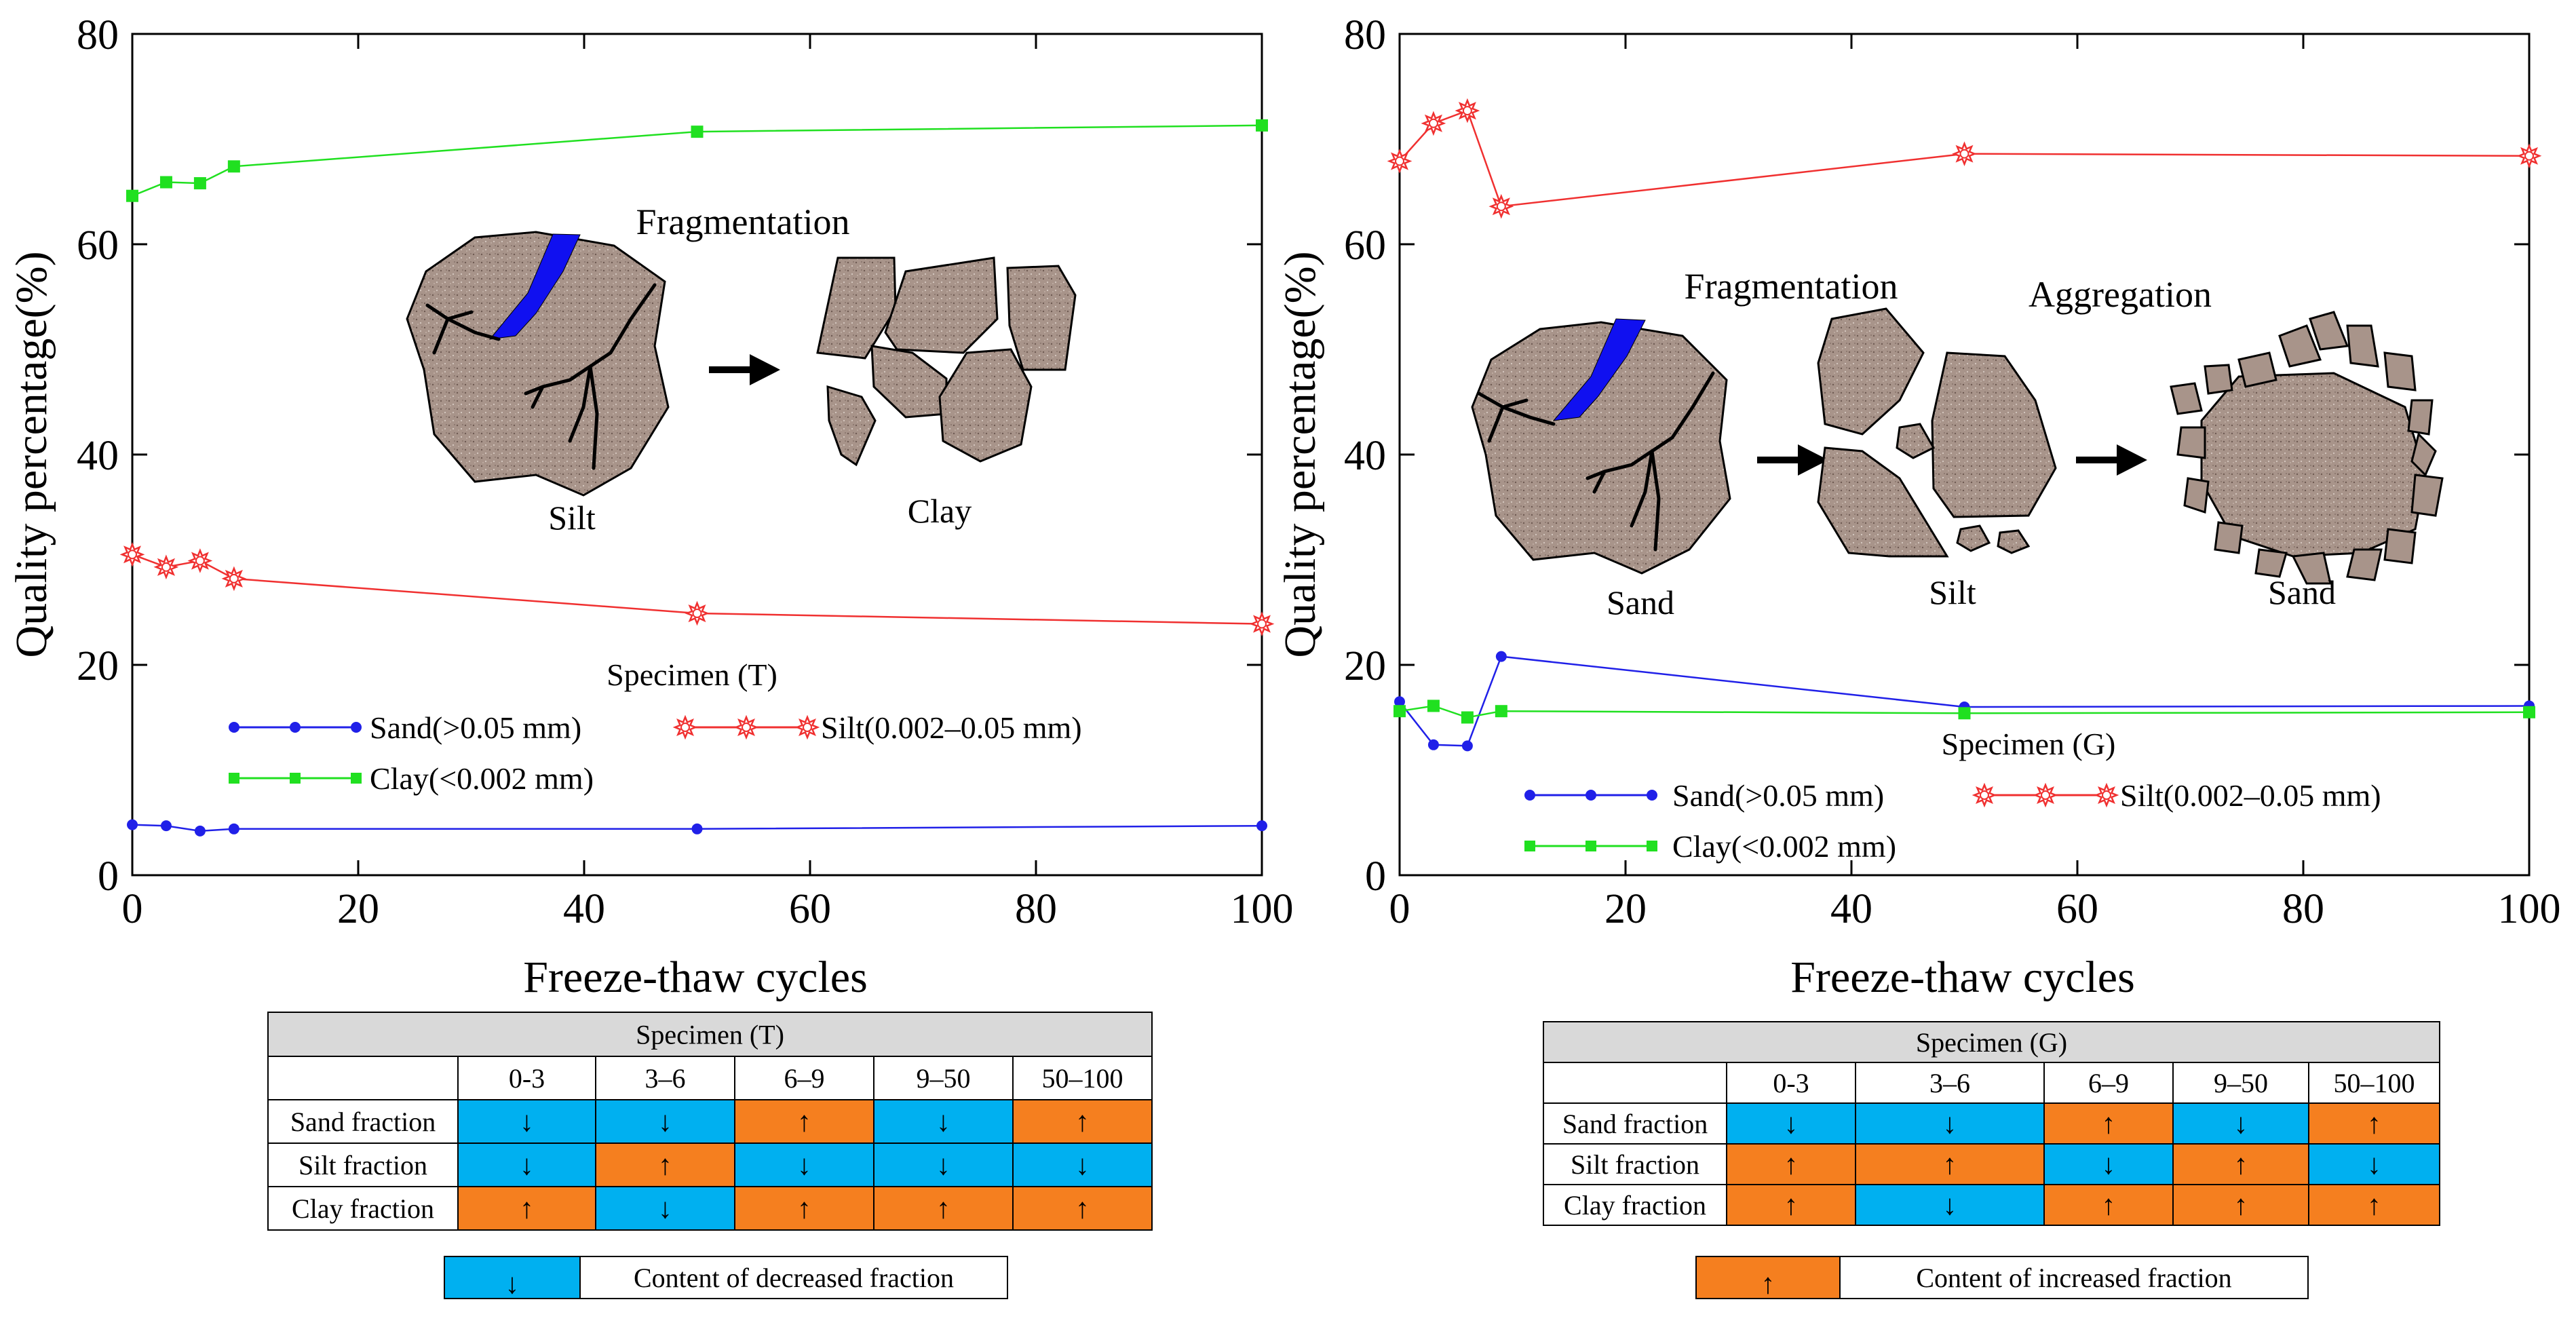  I want to click on table-row-label-cell, so click(1635, 1164).